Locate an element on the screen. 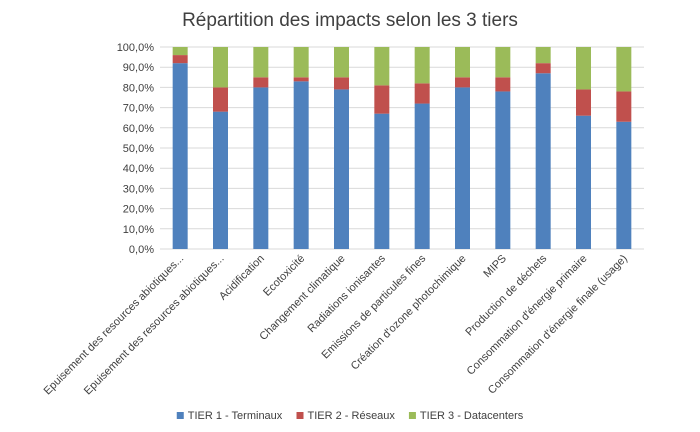  x-tick-label: MIPS is located at coordinates (495, 267).